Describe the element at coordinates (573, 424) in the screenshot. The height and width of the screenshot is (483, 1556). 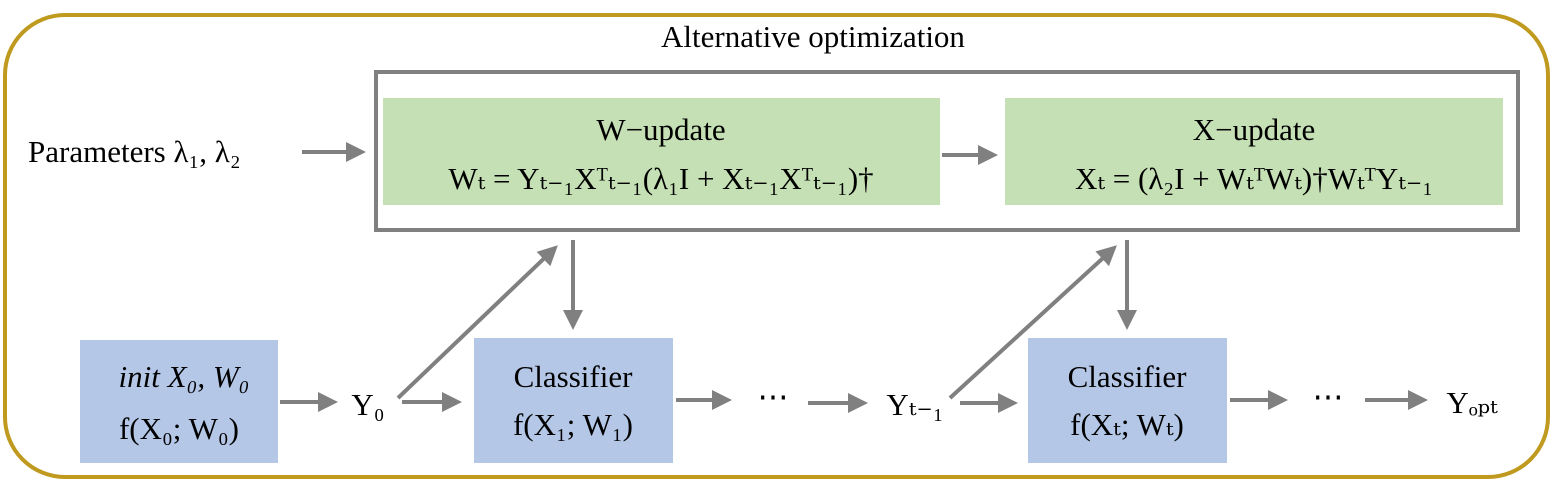
I see `classifier-formula: f(X₁; W₁)` at that location.